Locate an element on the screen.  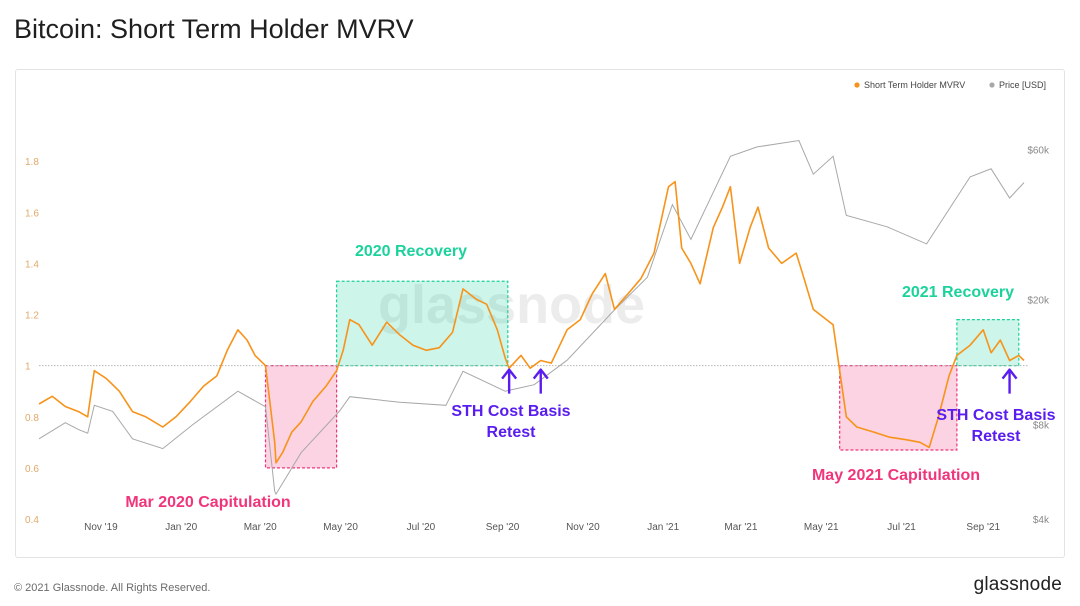
y-left-tick-label: 0.4 is located at coordinates (32, 520).